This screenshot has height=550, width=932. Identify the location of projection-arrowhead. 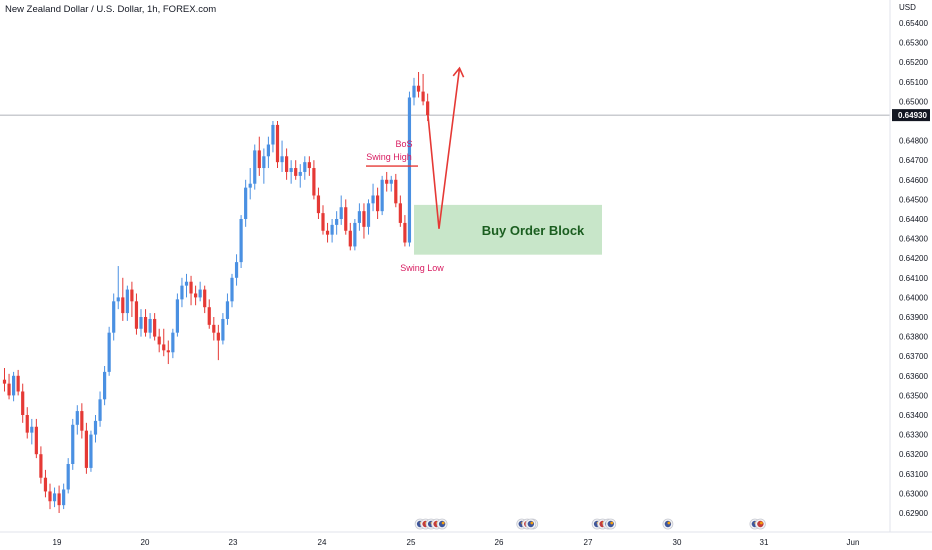
(458, 72).